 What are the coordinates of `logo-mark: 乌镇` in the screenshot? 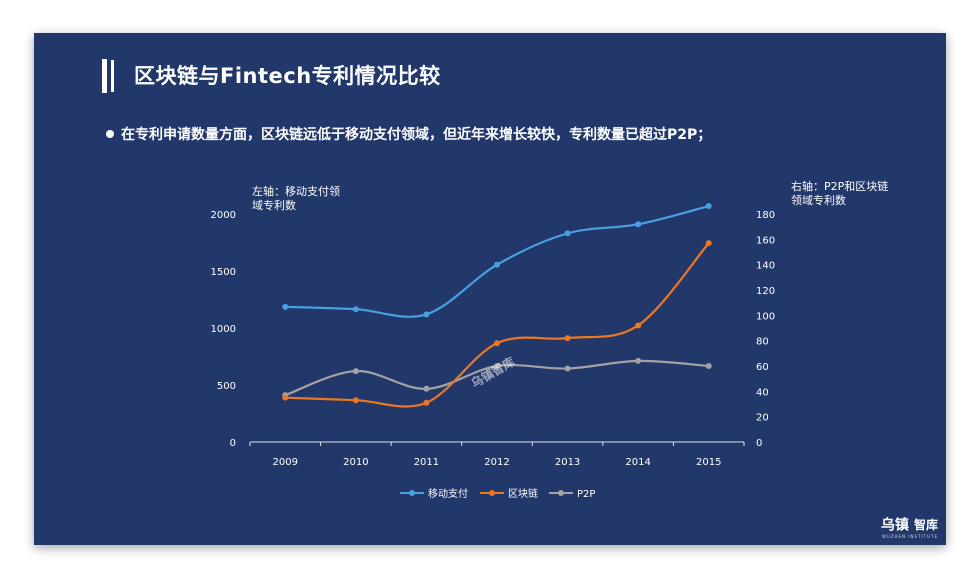 It's located at (894, 525).